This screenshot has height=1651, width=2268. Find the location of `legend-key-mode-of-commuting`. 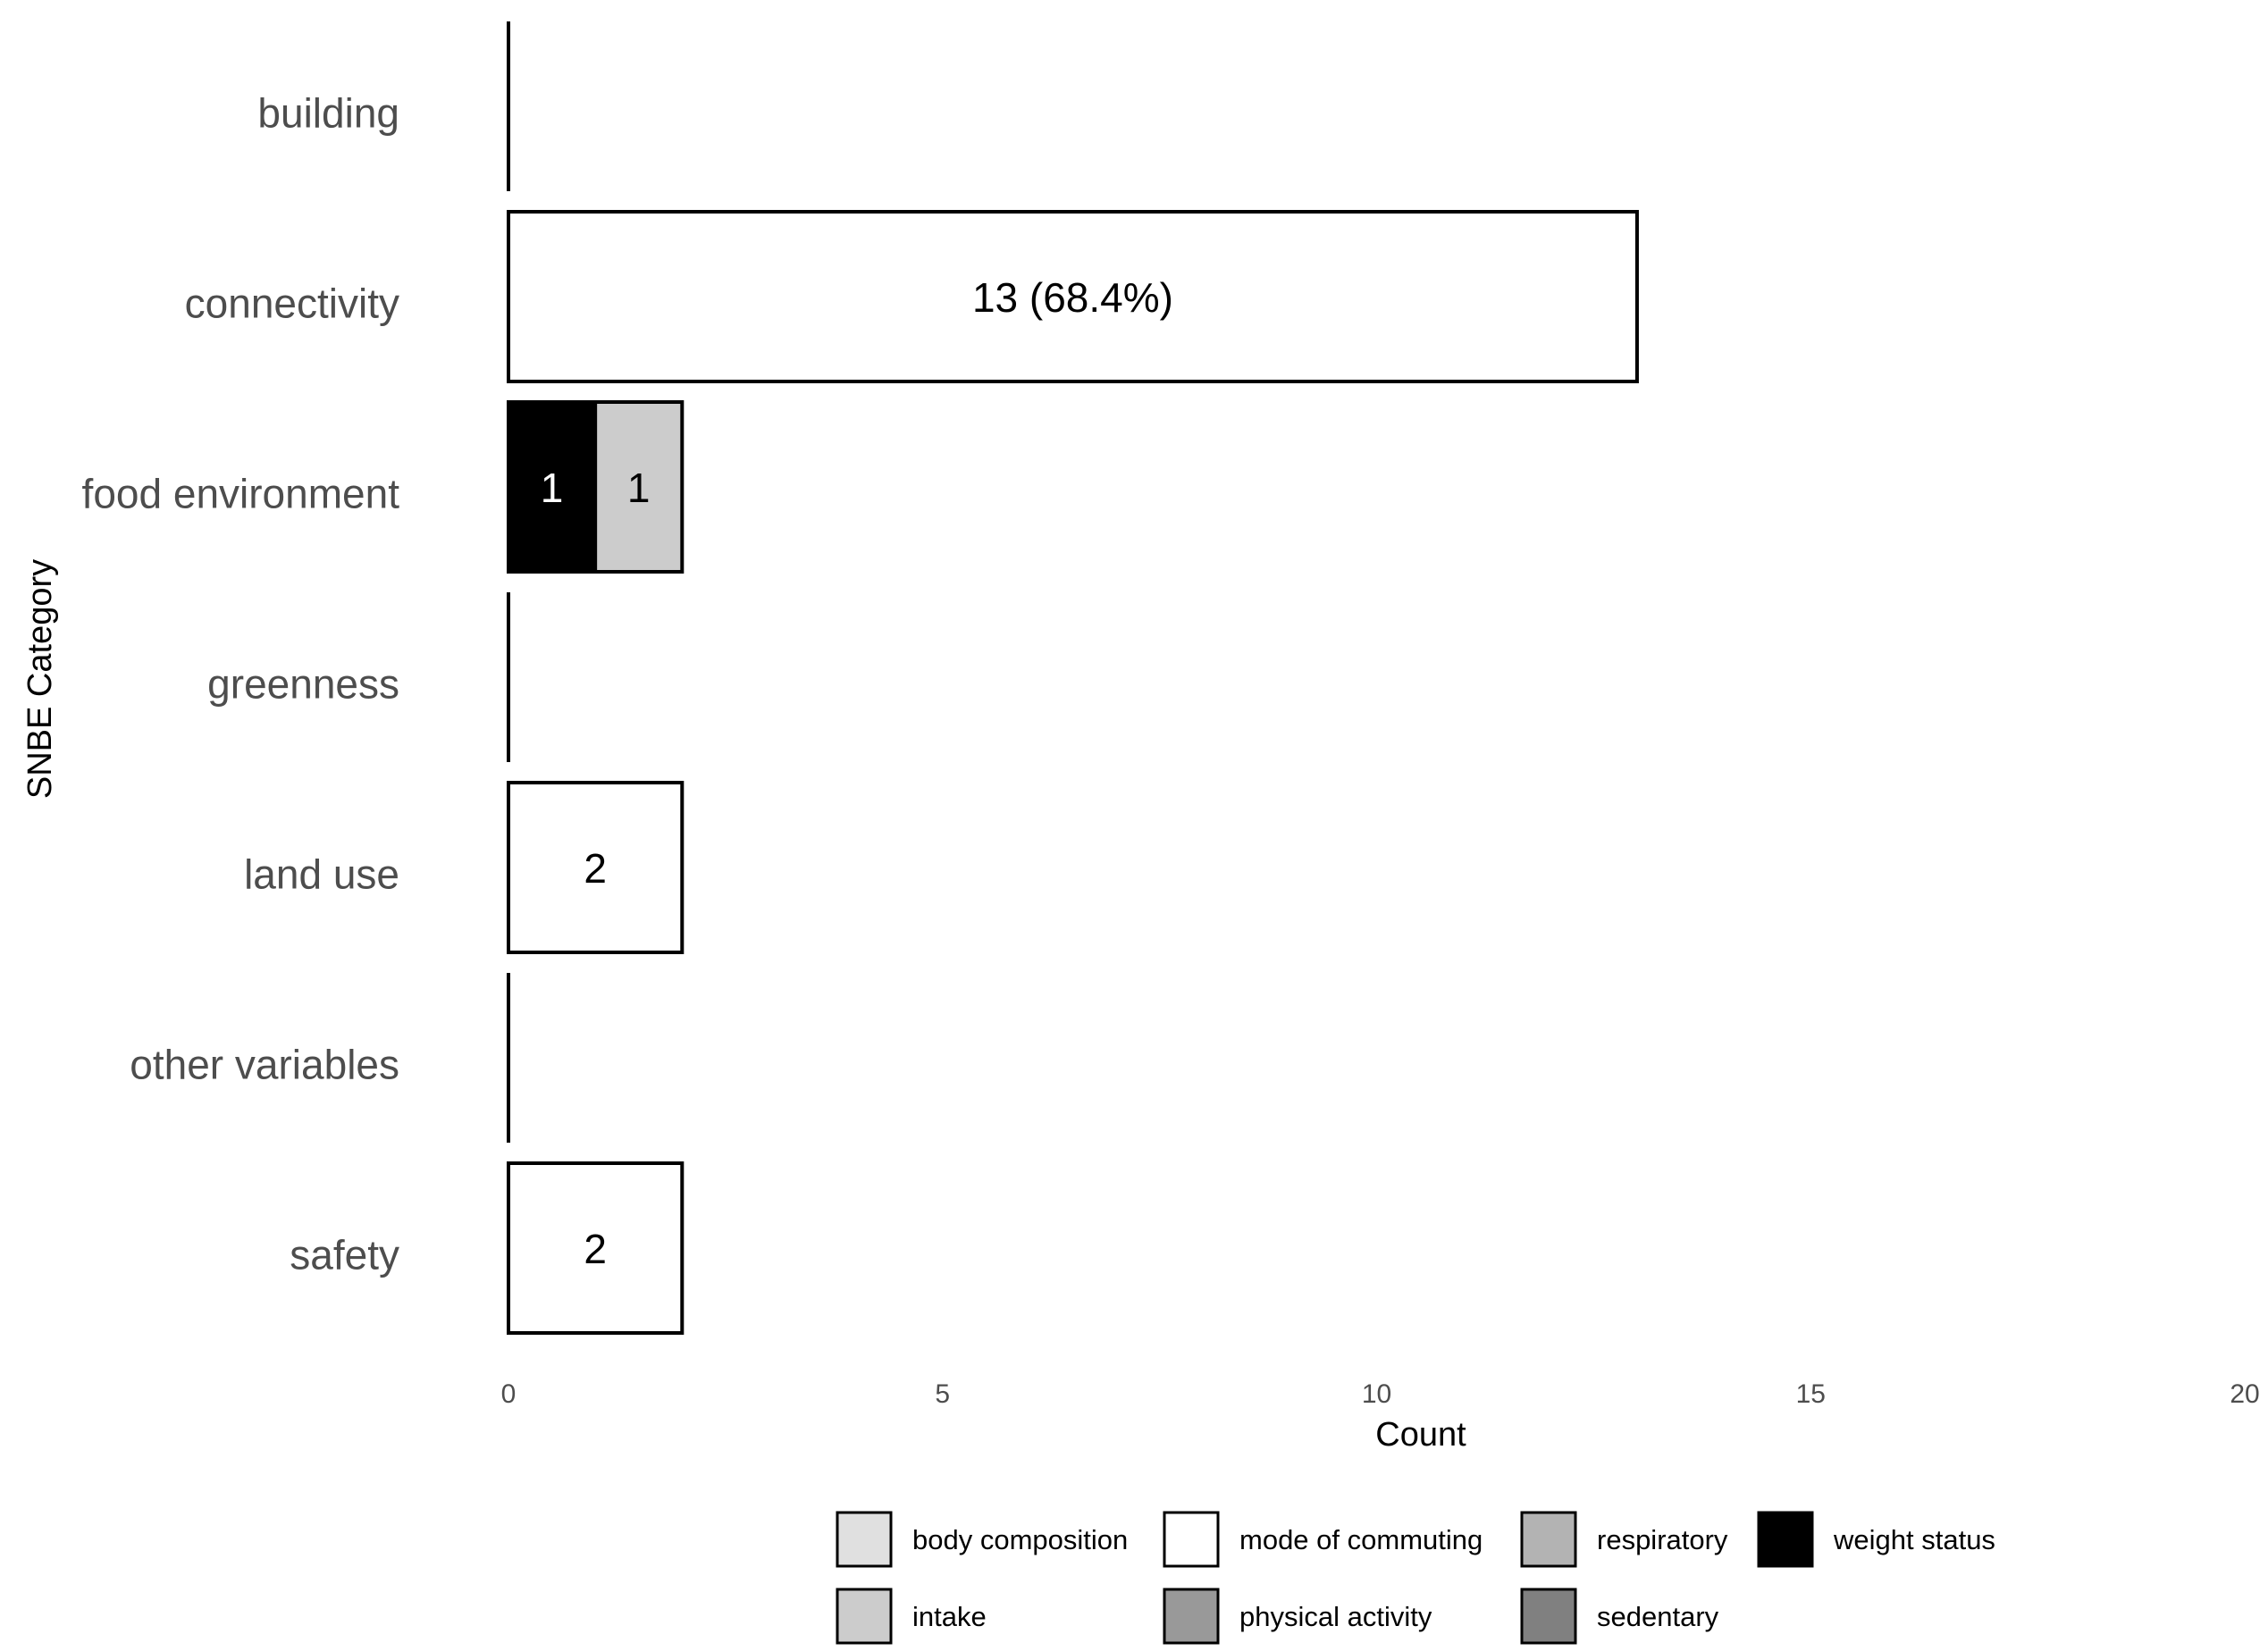

legend-key-mode-of-commuting is located at coordinates (1191, 1540).